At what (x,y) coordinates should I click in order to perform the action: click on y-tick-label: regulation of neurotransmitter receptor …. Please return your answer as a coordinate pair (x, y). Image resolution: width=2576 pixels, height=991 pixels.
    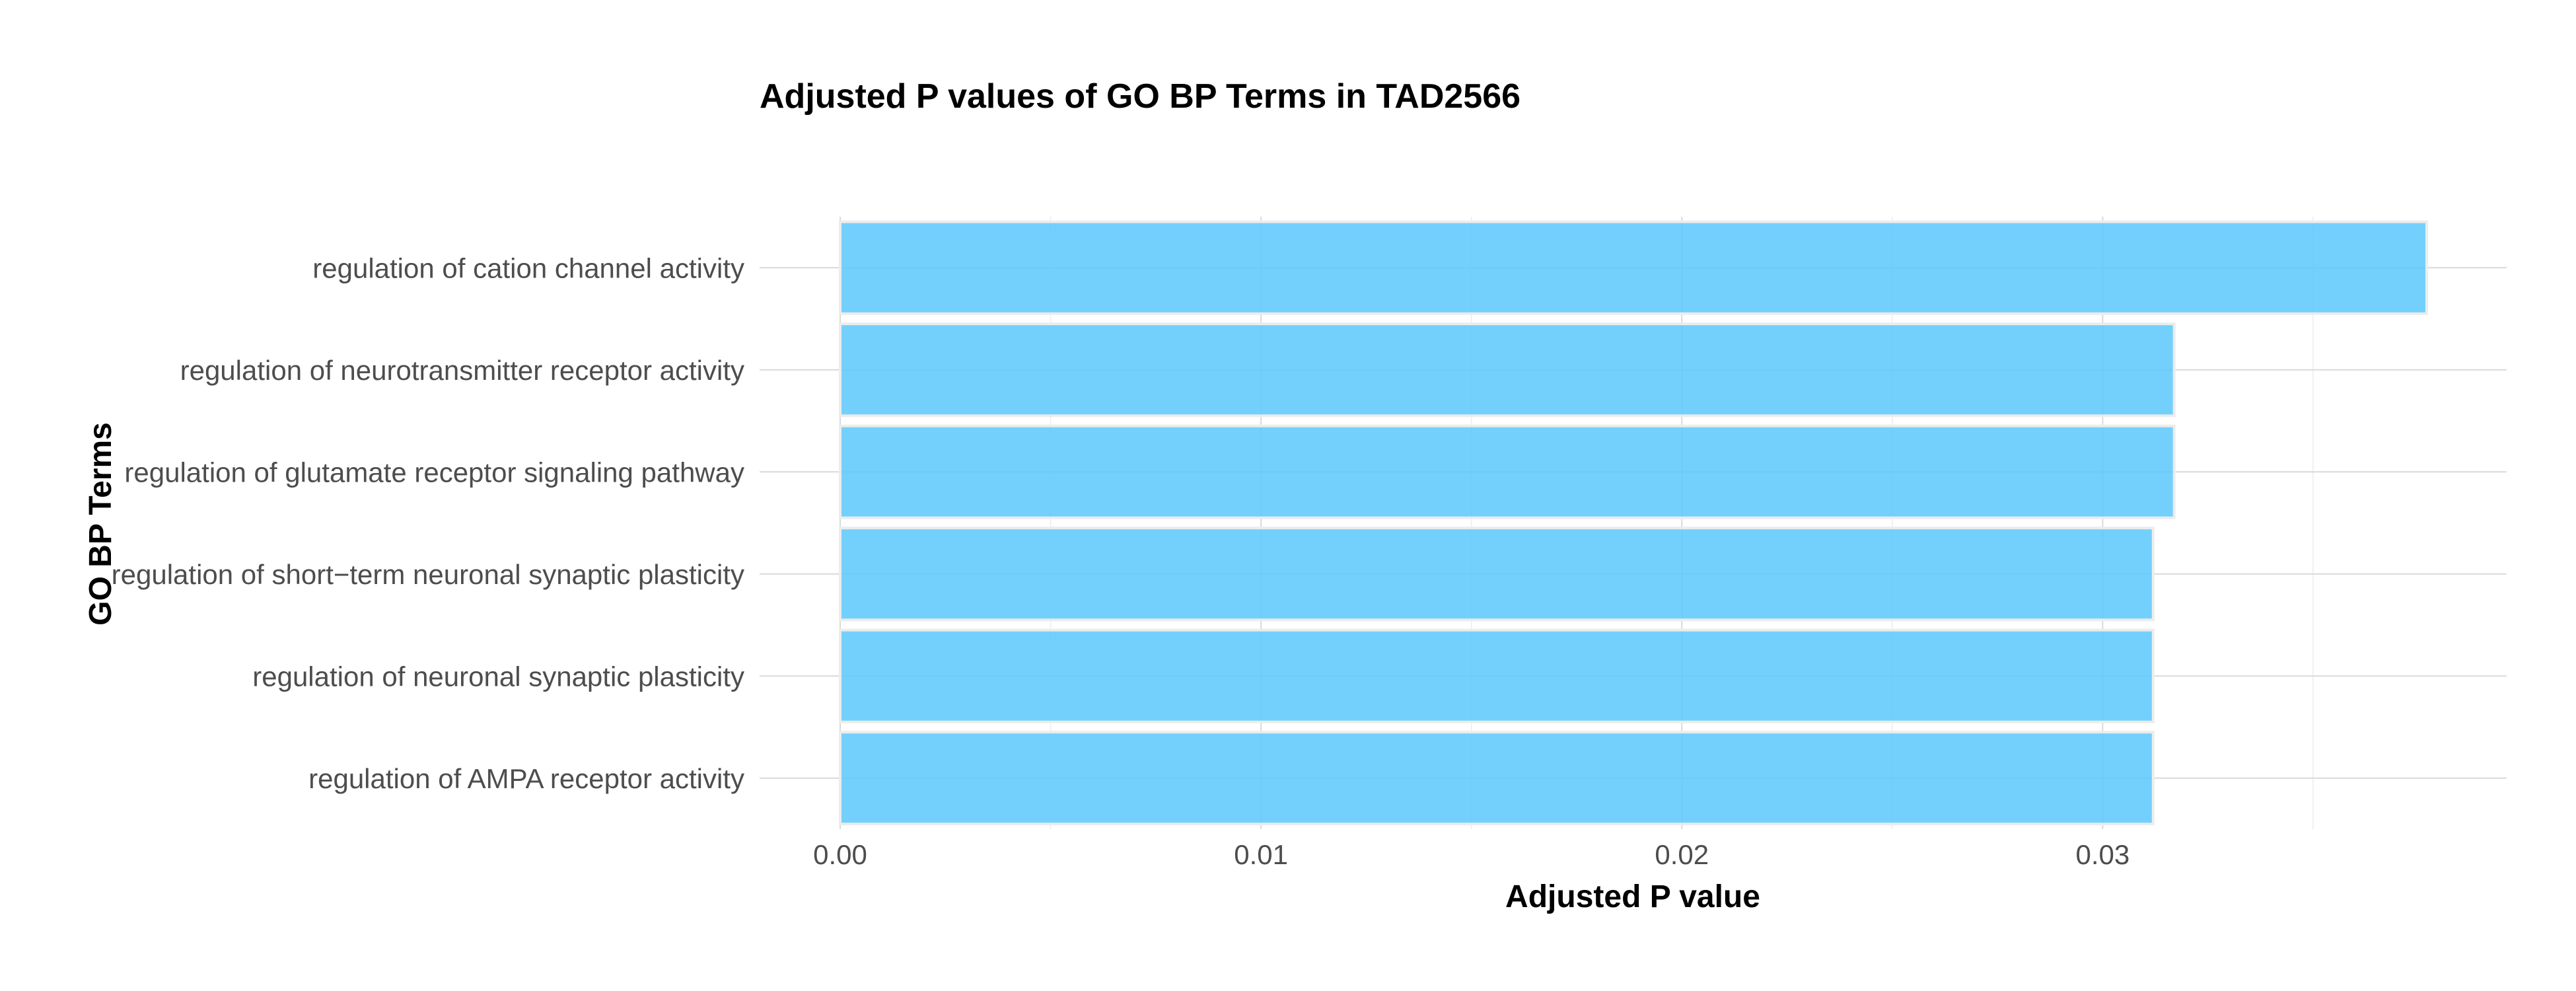
    Looking at the image, I should click on (462, 370).